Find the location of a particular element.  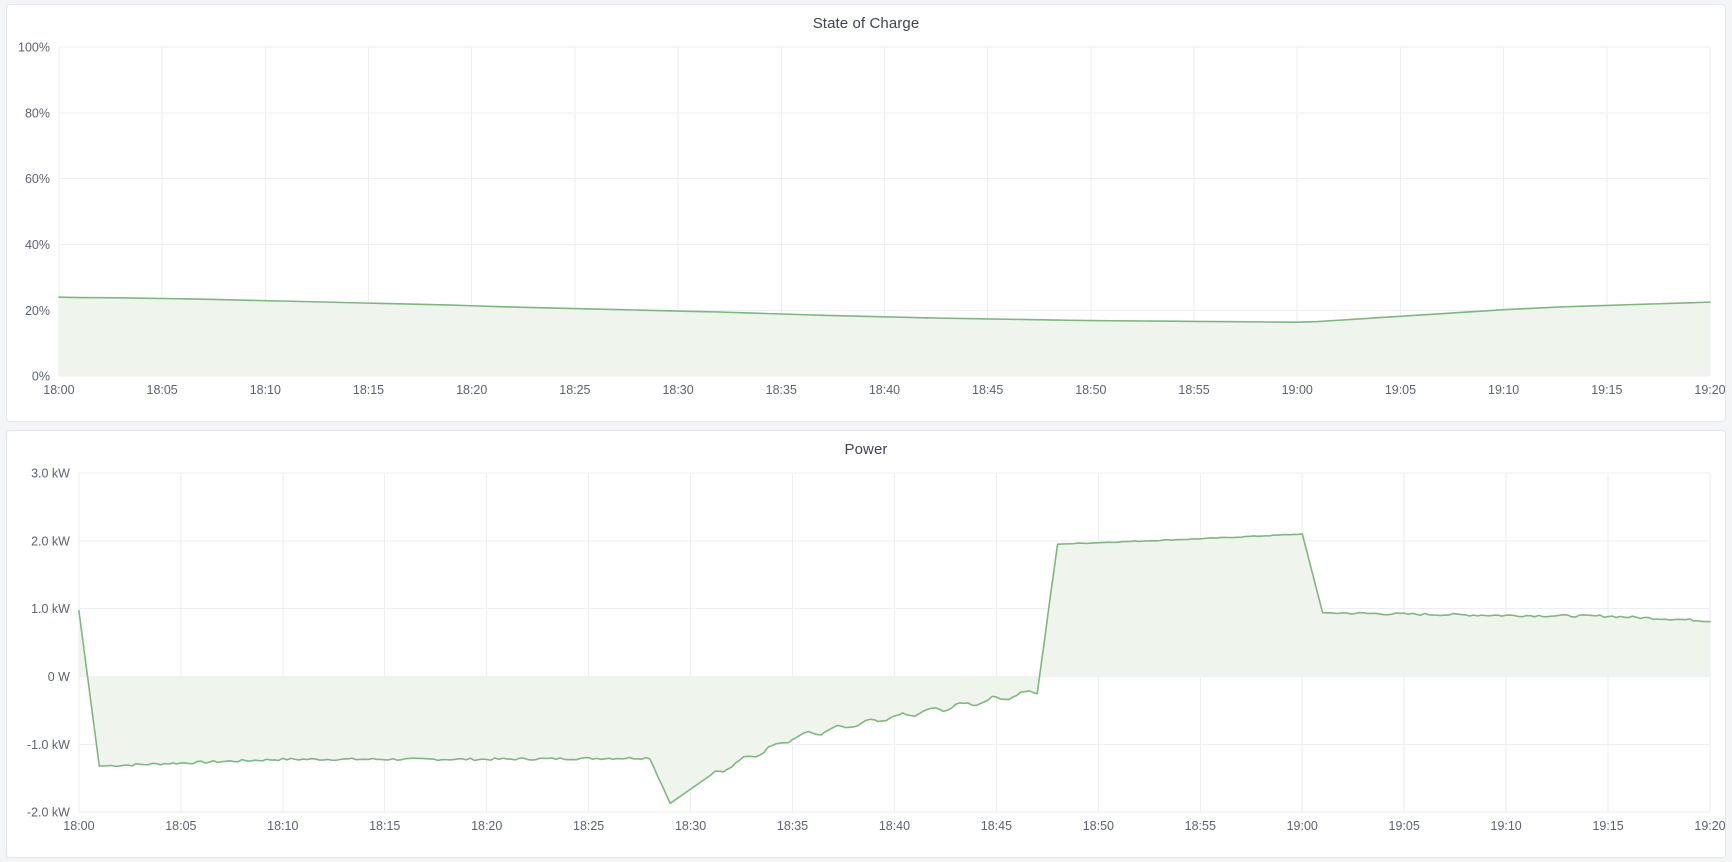

soc-line is located at coordinates (884, 310).